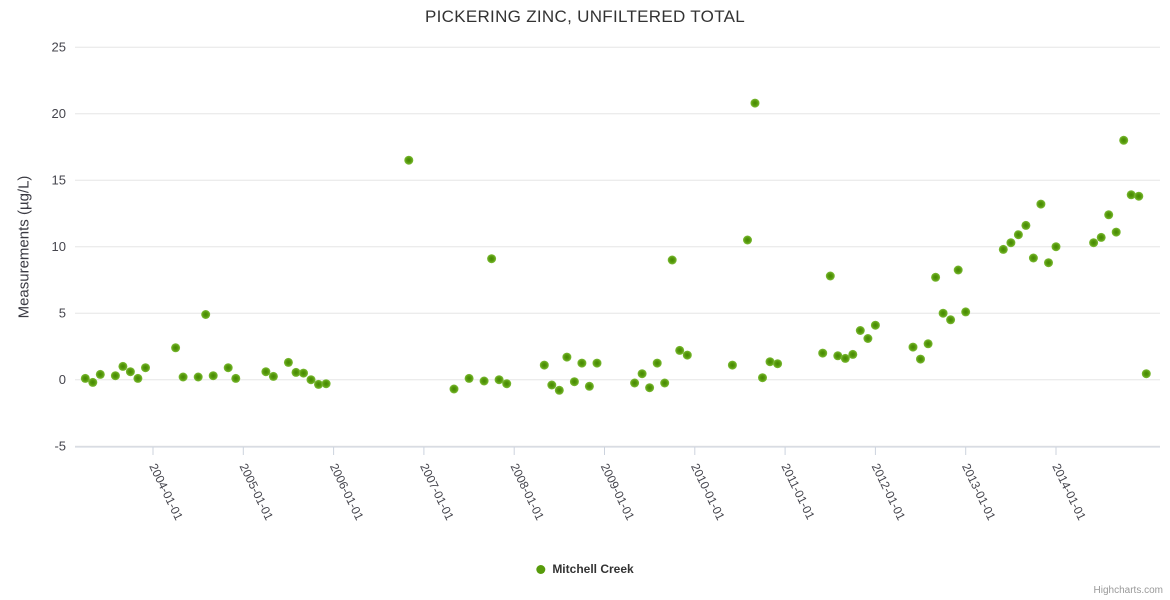  What do you see at coordinates (585, 16) in the screenshot?
I see `chart-title: PICKERING ZINC, UNFILTERED TOTAL` at bounding box center [585, 16].